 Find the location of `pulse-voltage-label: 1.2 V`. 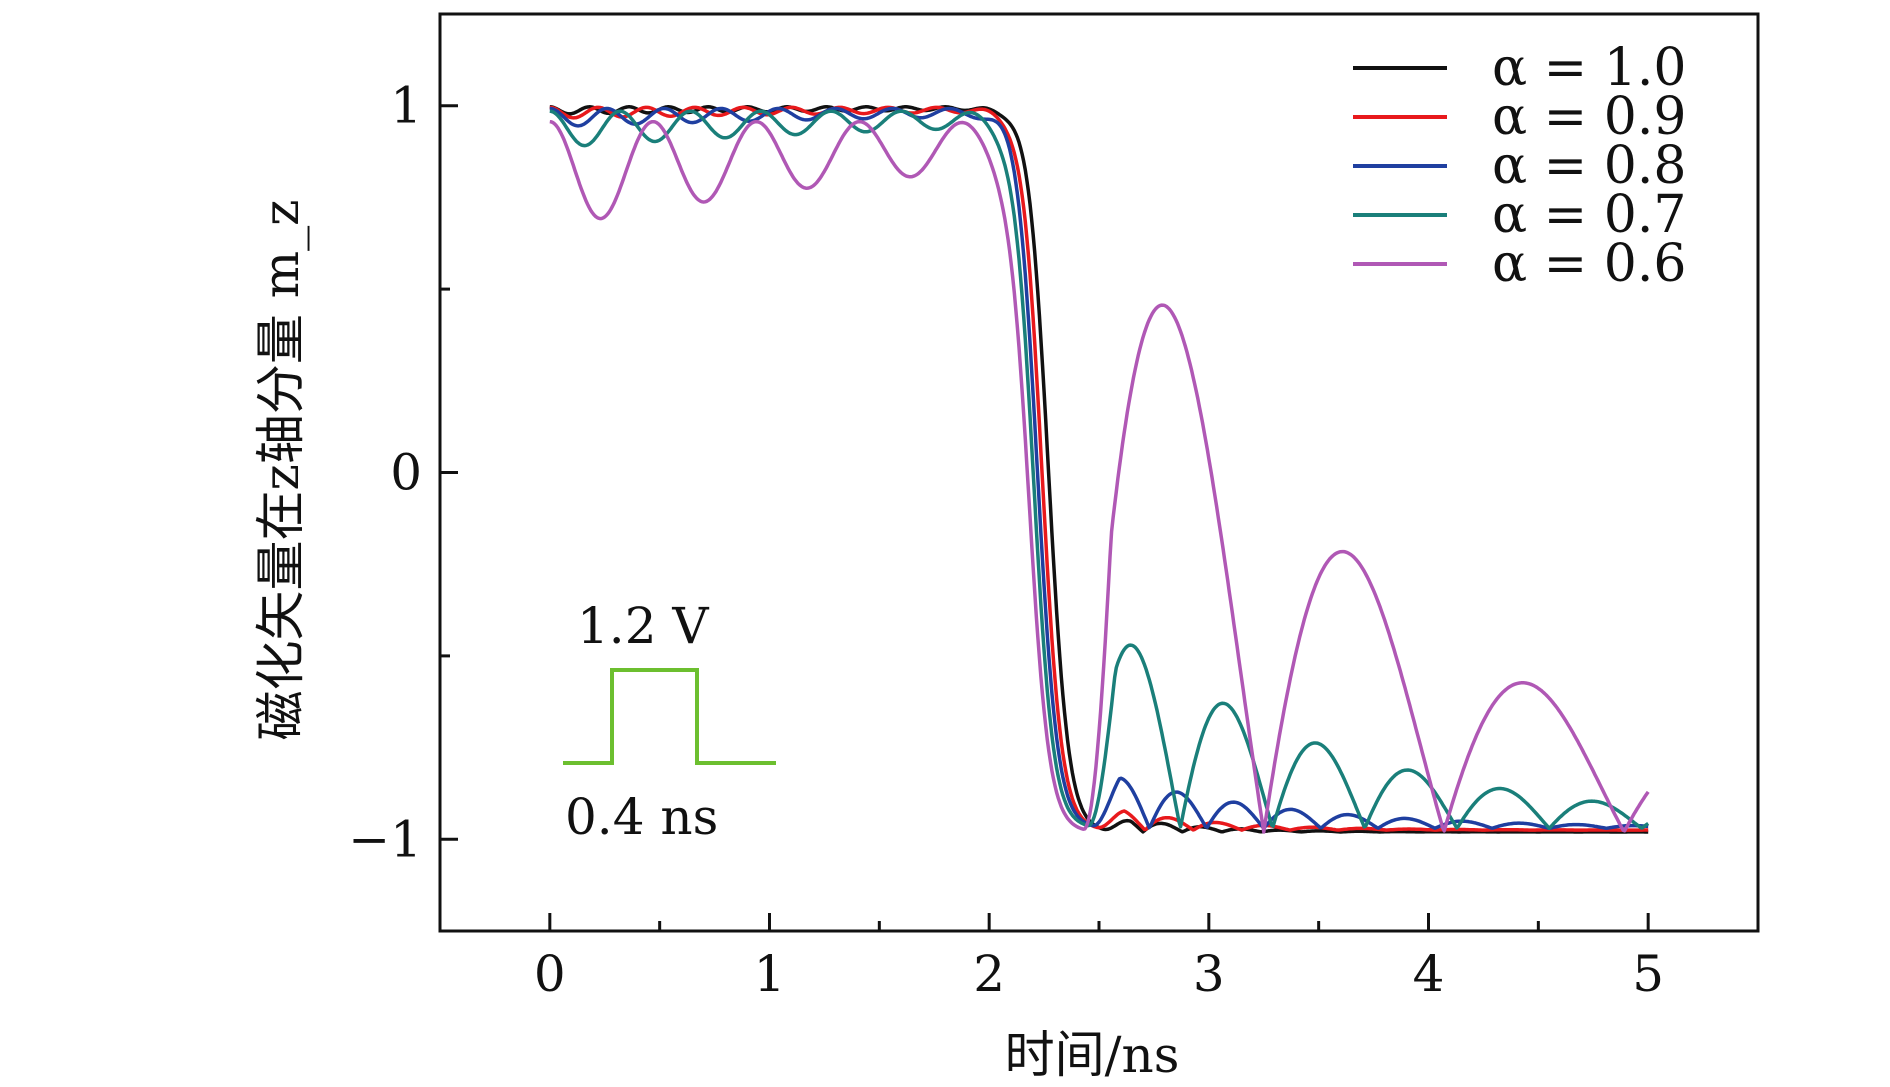

pulse-voltage-label: 1.2 V is located at coordinates (643, 626).